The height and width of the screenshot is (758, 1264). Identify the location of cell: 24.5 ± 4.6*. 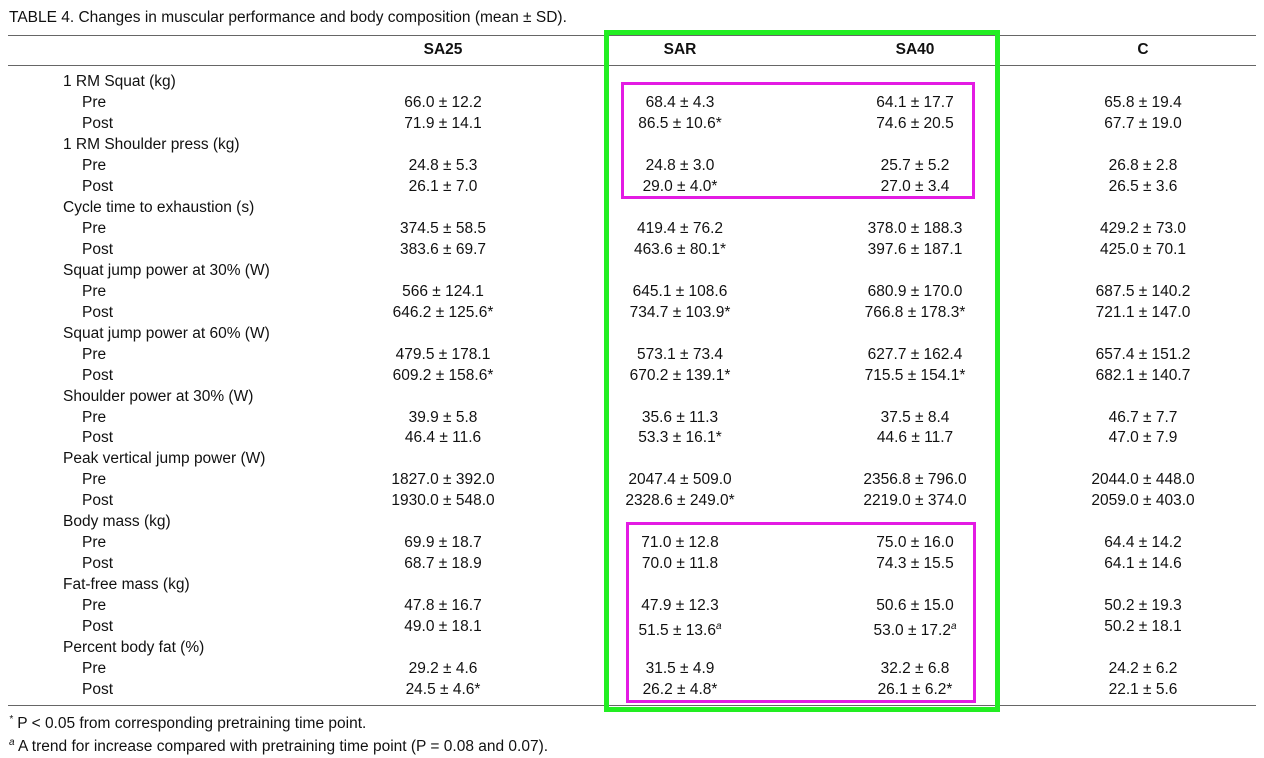
(443, 690).